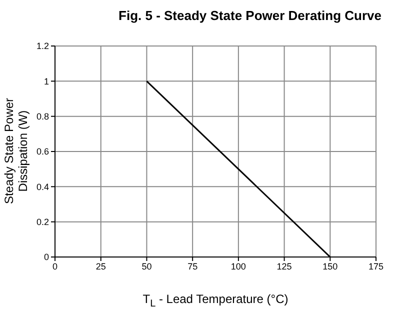 This screenshot has height=324, width=408. Describe the element at coordinates (42, 222) in the screenshot. I see `y-tick-label: 0.2` at that location.